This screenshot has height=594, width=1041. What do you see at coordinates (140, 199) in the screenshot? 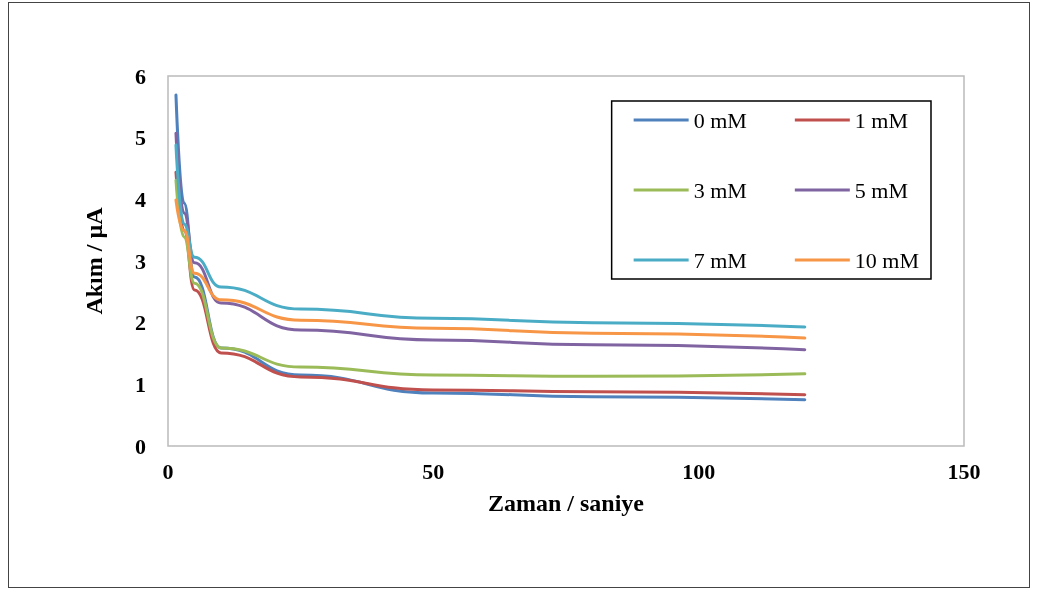
I see `y-tick-label: 4` at bounding box center [140, 199].